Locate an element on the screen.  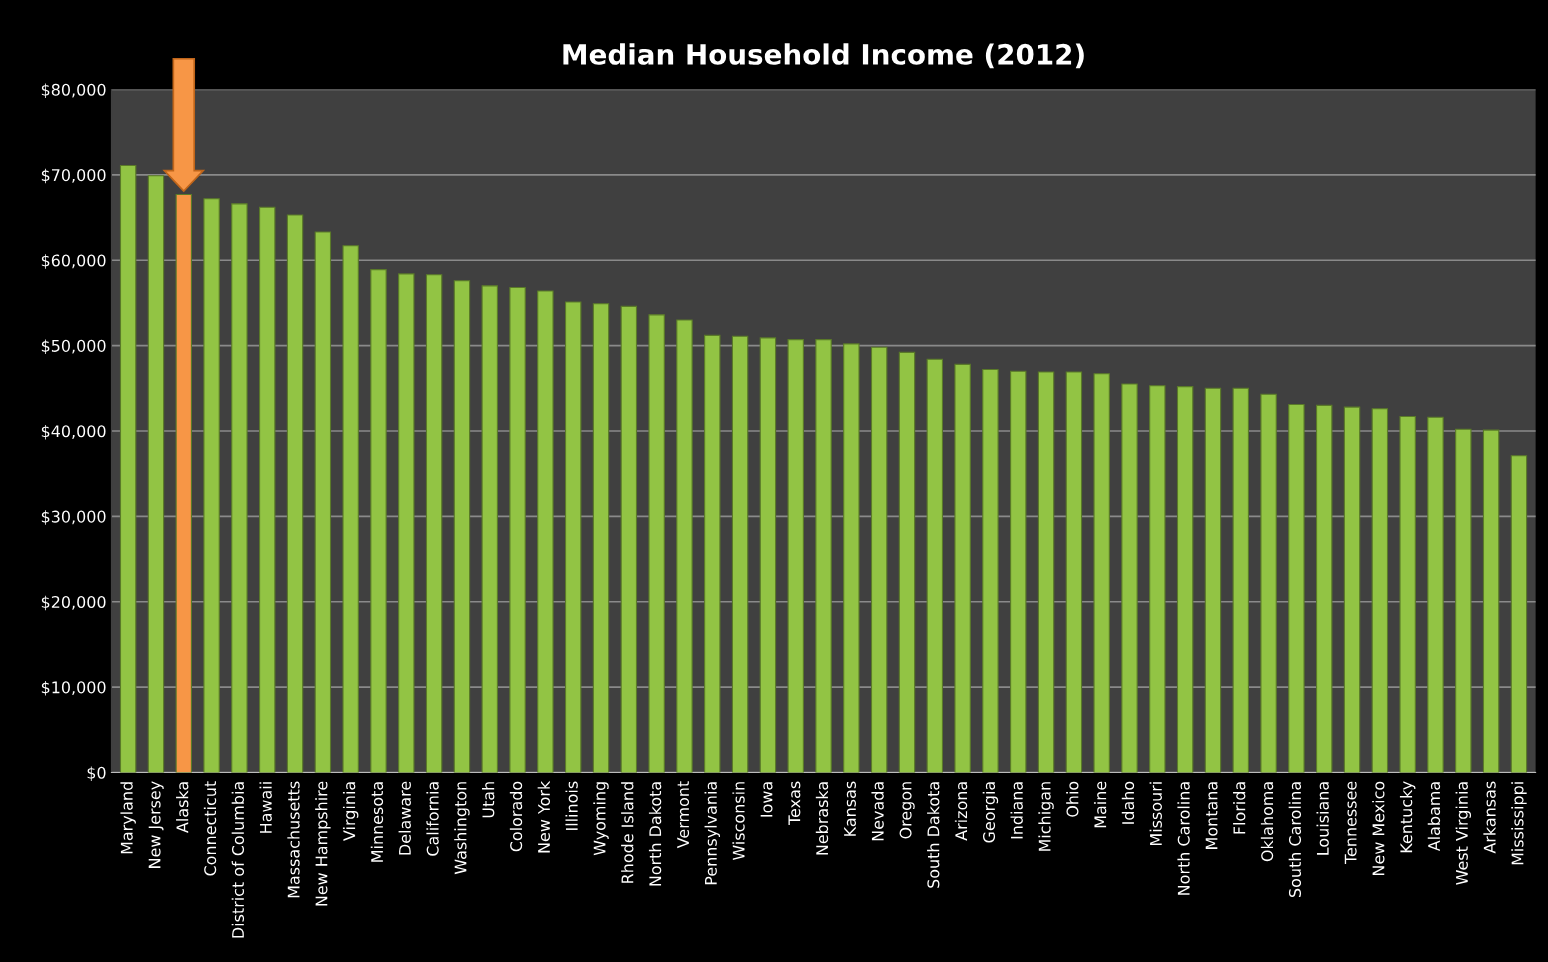
x-tick-label: Pennsylvania is located at coordinates (712, 833).